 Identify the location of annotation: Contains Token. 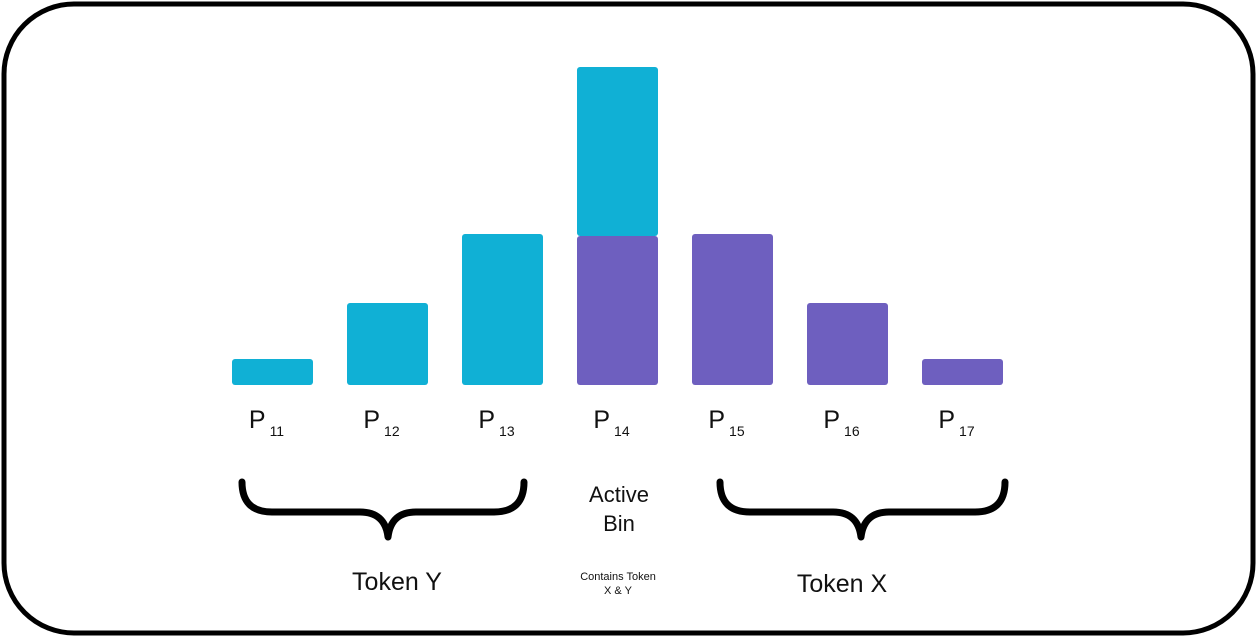
(618, 577).